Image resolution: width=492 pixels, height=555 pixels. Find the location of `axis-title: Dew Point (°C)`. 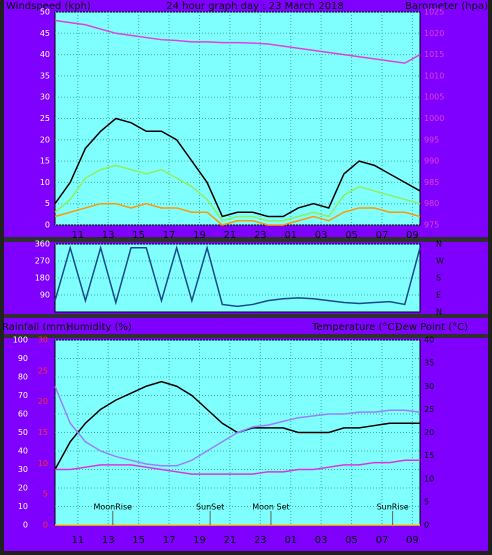

axis-title: Dew Point (°C) is located at coordinates (431, 327).